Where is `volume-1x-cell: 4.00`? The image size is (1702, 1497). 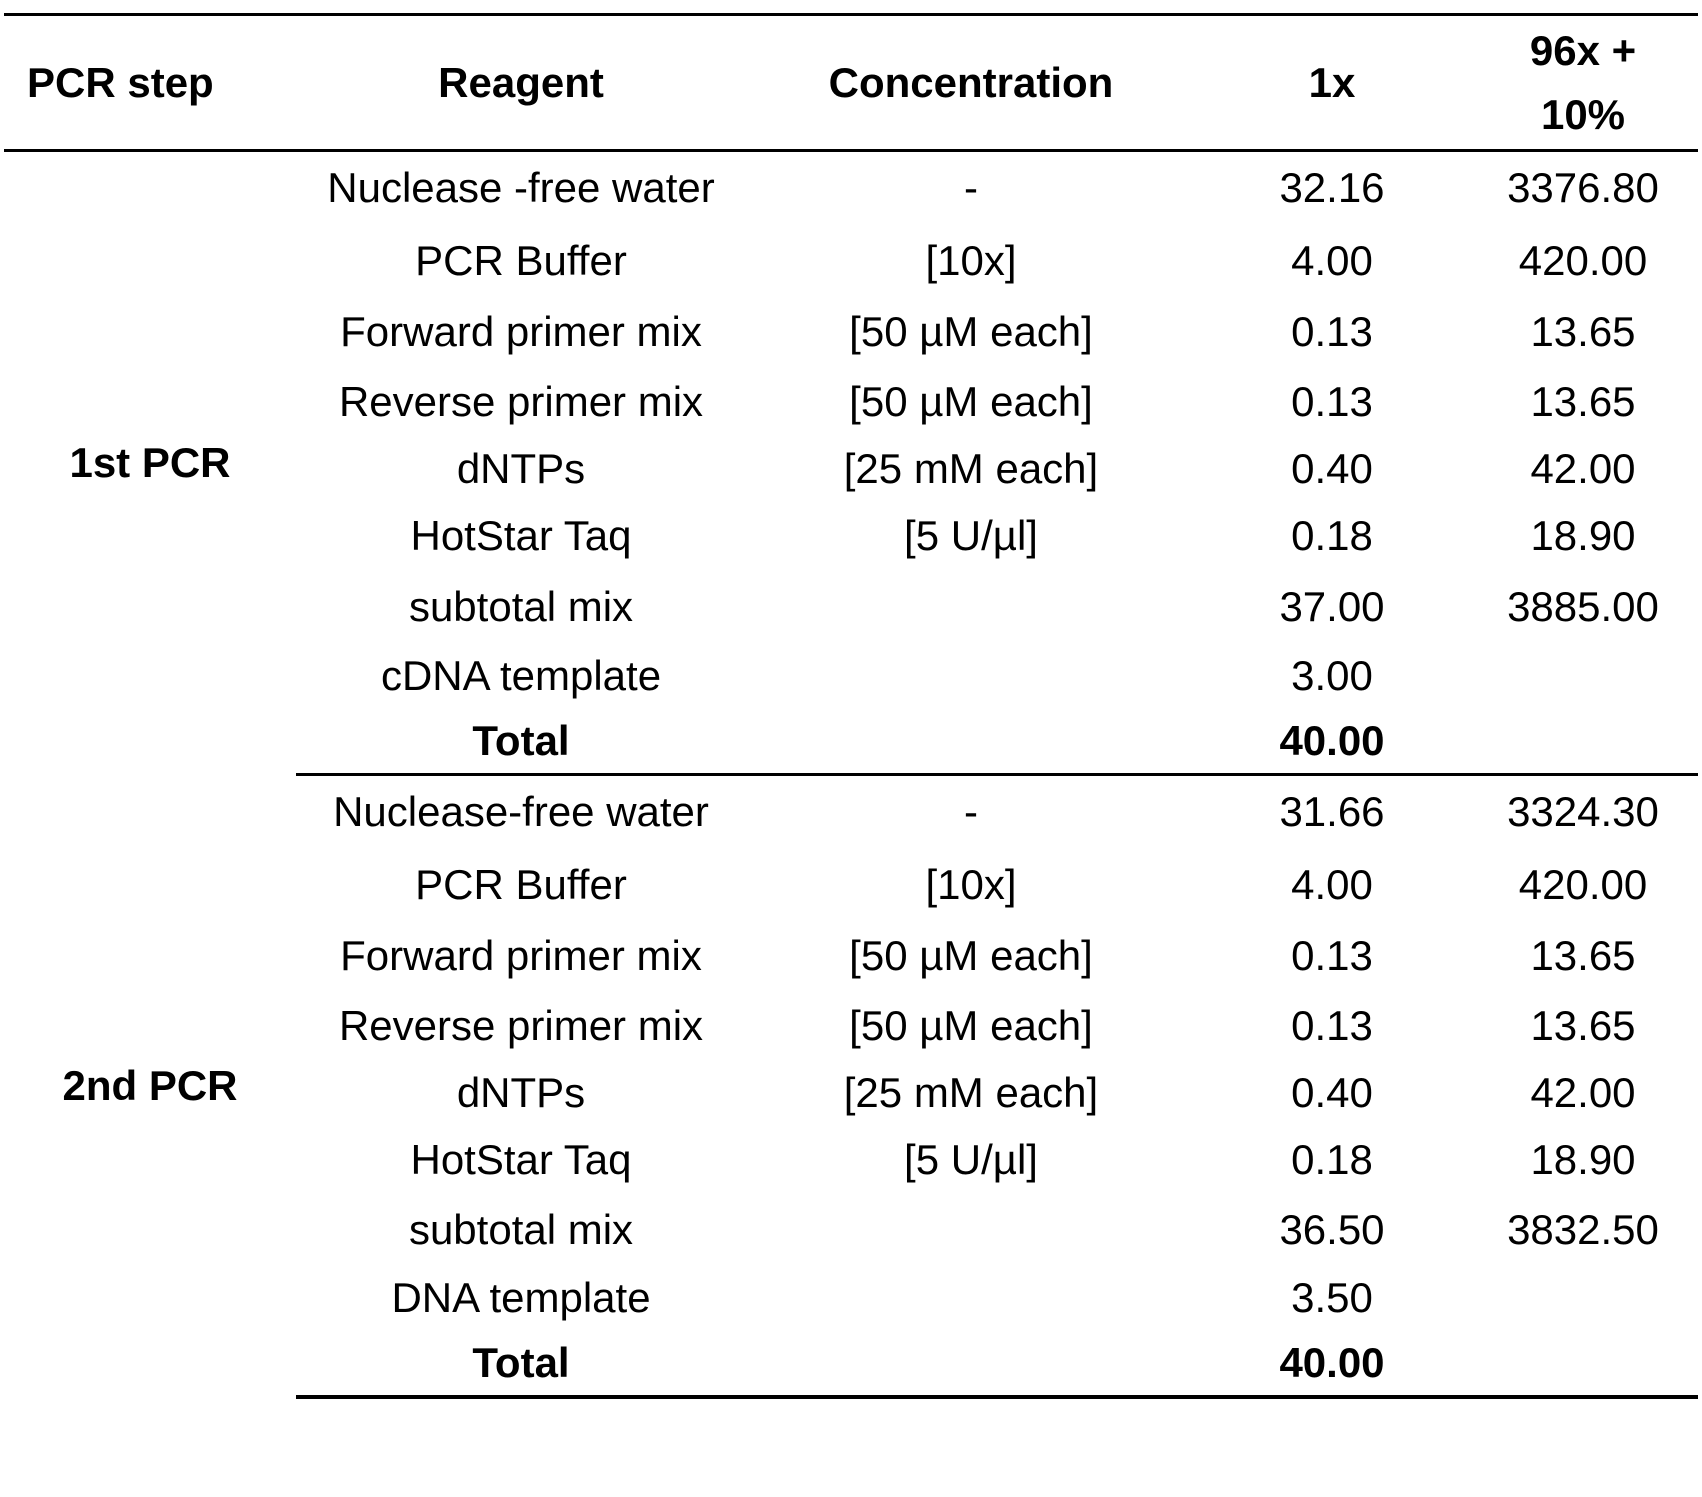
volume-1x-cell: 4.00 is located at coordinates (1332, 260).